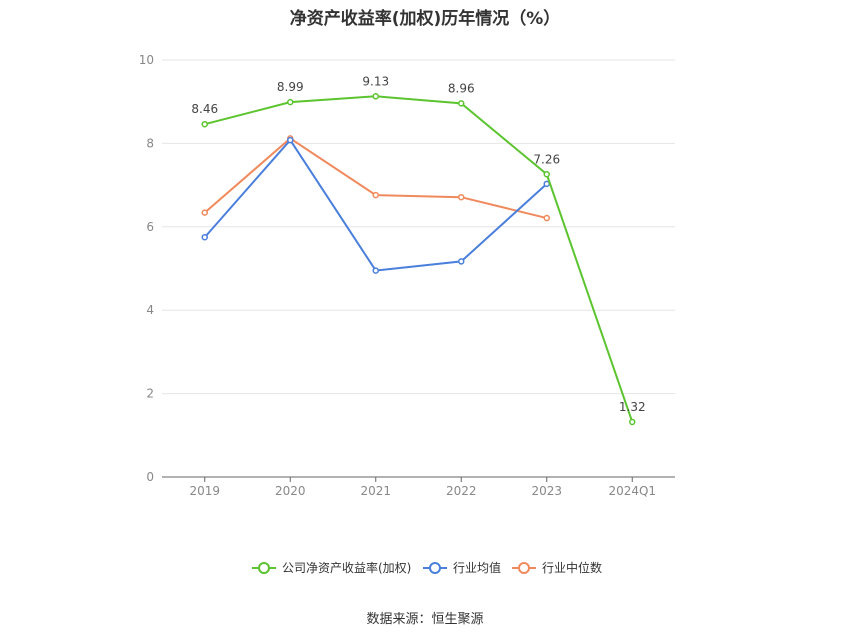  I want to click on data-label: 1.32, so click(632, 407).